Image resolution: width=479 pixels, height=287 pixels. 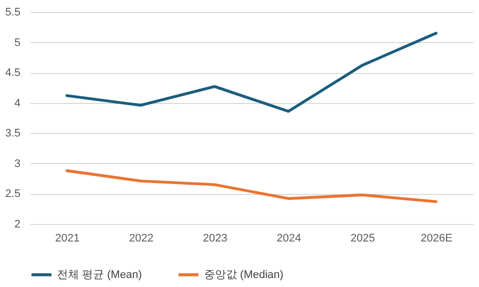 I want to click on x-tick-label: 2021, so click(x=67, y=238).